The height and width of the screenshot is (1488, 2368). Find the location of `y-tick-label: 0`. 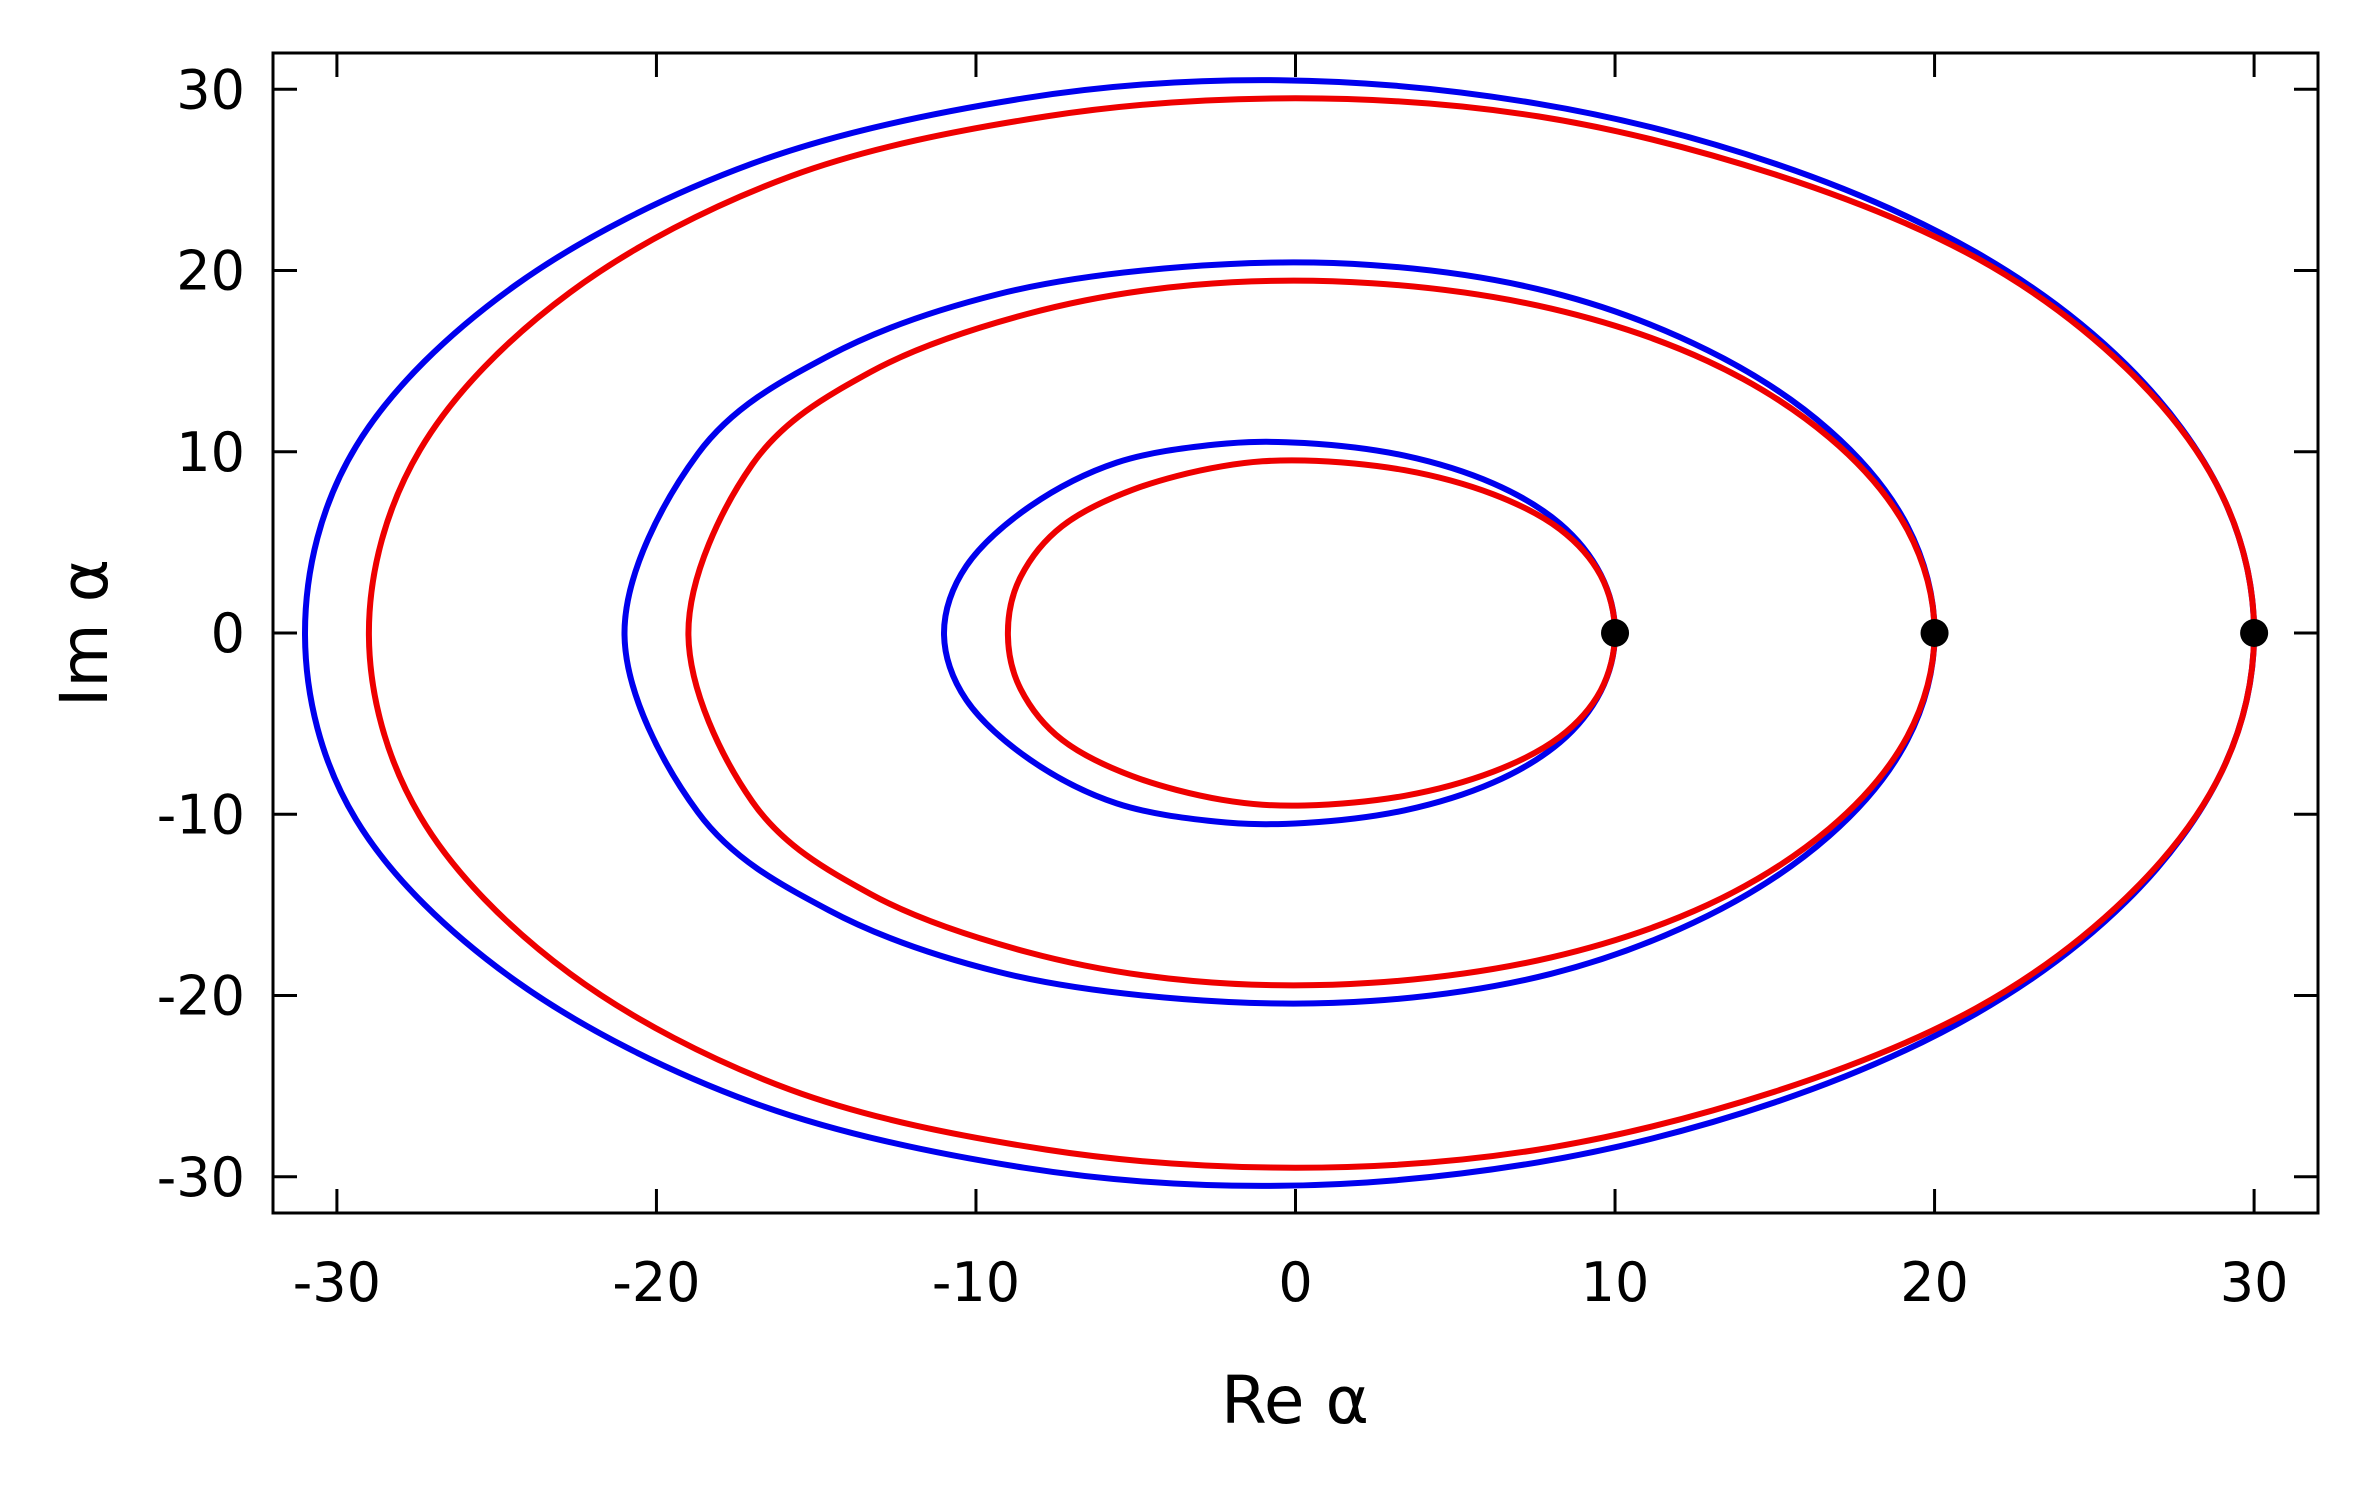

y-tick-label: 0 is located at coordinates (228, 633).